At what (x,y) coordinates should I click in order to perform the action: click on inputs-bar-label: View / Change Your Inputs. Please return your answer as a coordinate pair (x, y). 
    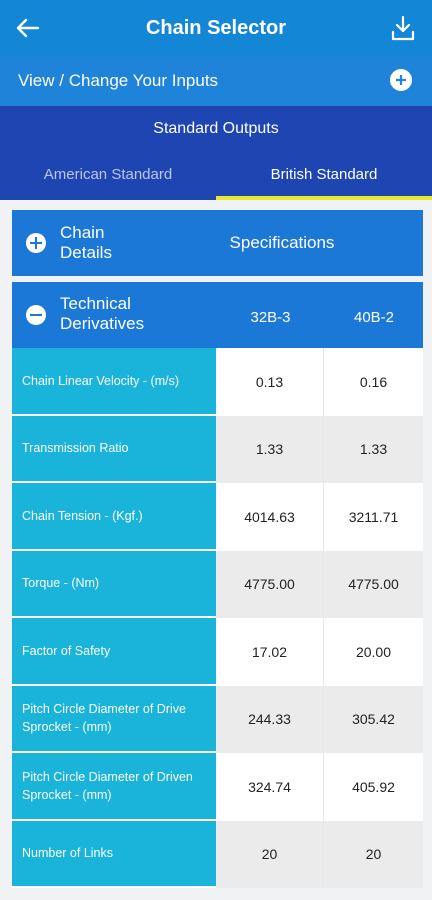
    Looking at the image, I should click on (118, 80).